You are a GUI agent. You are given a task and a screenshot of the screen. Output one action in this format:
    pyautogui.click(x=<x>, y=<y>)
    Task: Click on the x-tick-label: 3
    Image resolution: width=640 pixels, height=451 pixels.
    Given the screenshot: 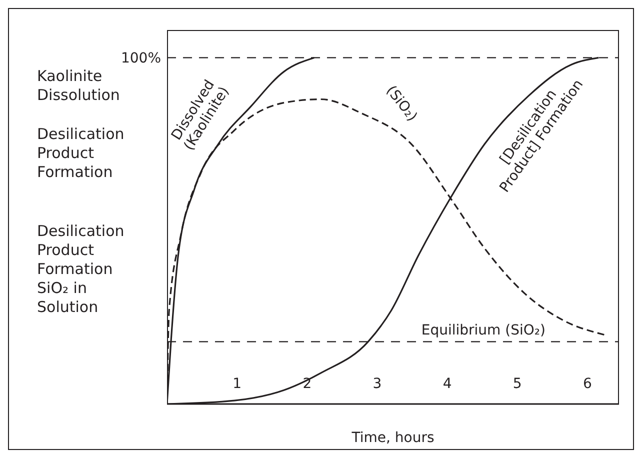 What is the action you would take?
    pyautogui.click(x=377, y=384)
    